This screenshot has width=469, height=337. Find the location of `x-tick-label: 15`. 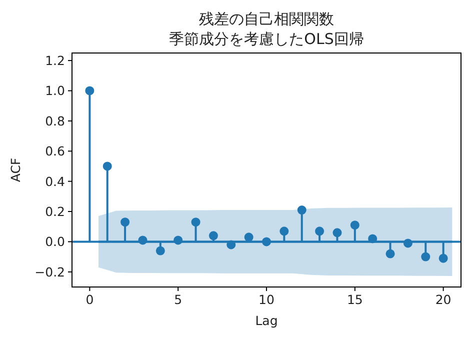

x-tick-label: 15 is located at coordinates (354, 299).